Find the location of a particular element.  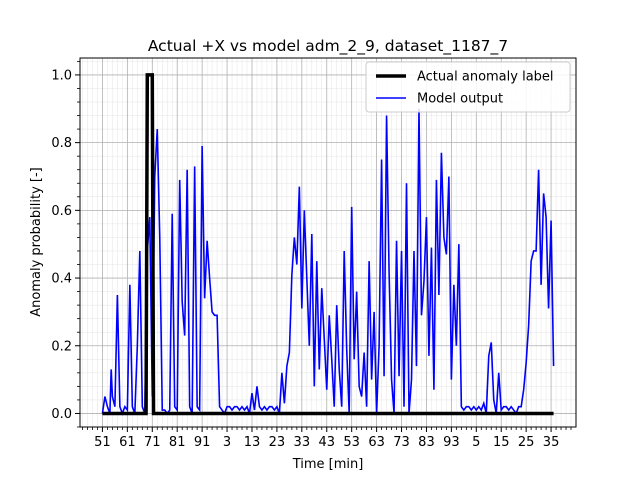

legend-entry: Actual anomaly label is located at coordinates (485, 77).